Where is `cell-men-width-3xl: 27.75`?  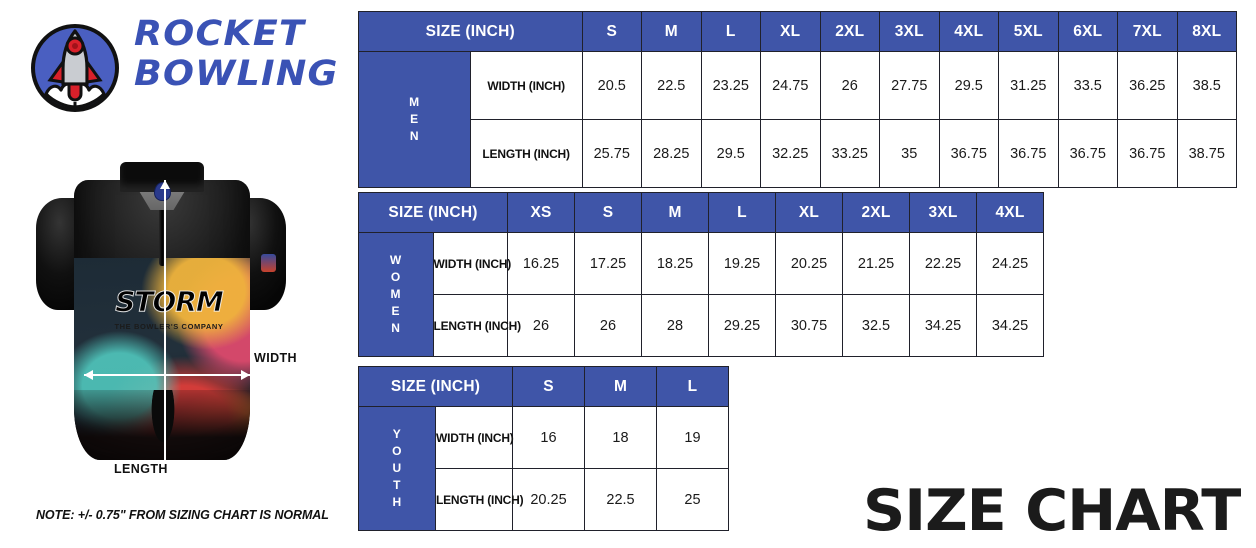 cell-men-width-3xl: 27.75 is located at coordinates (909, 85).